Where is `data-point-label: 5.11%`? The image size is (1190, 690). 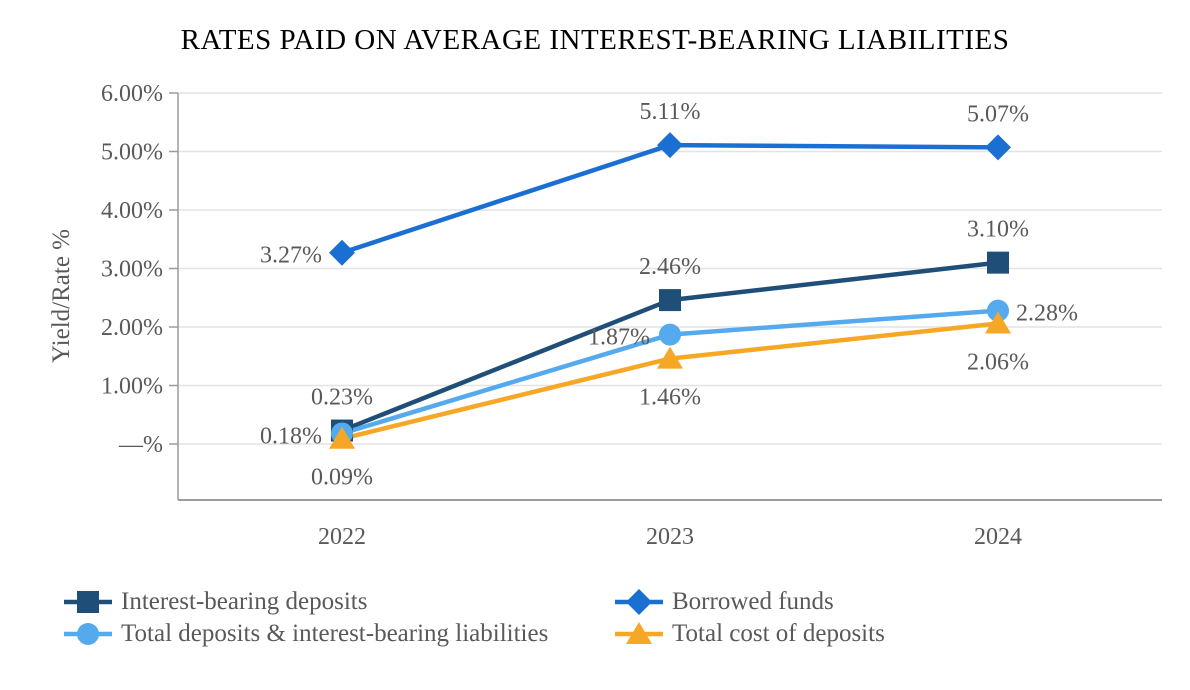 data-point-label: 5.11% is located at coordinates (669, 112).